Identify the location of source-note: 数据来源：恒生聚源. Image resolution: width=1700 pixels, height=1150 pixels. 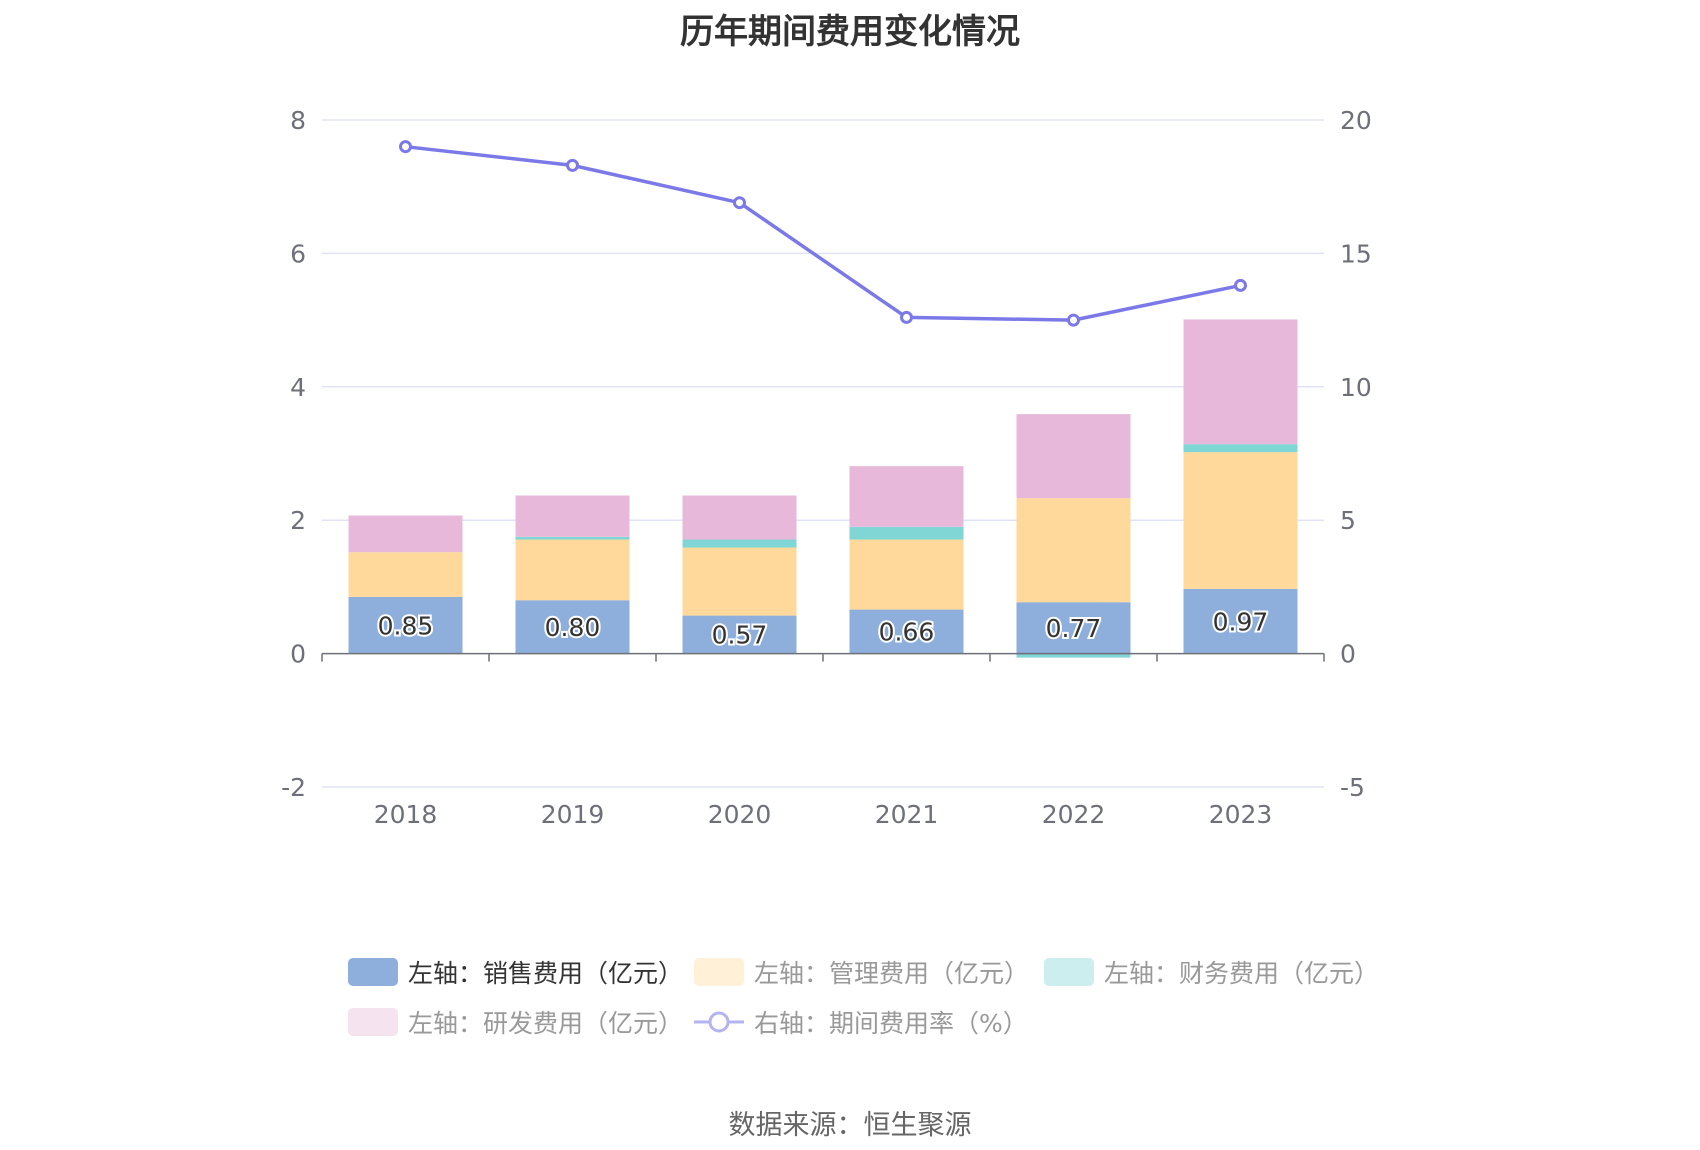
(850, 1125).